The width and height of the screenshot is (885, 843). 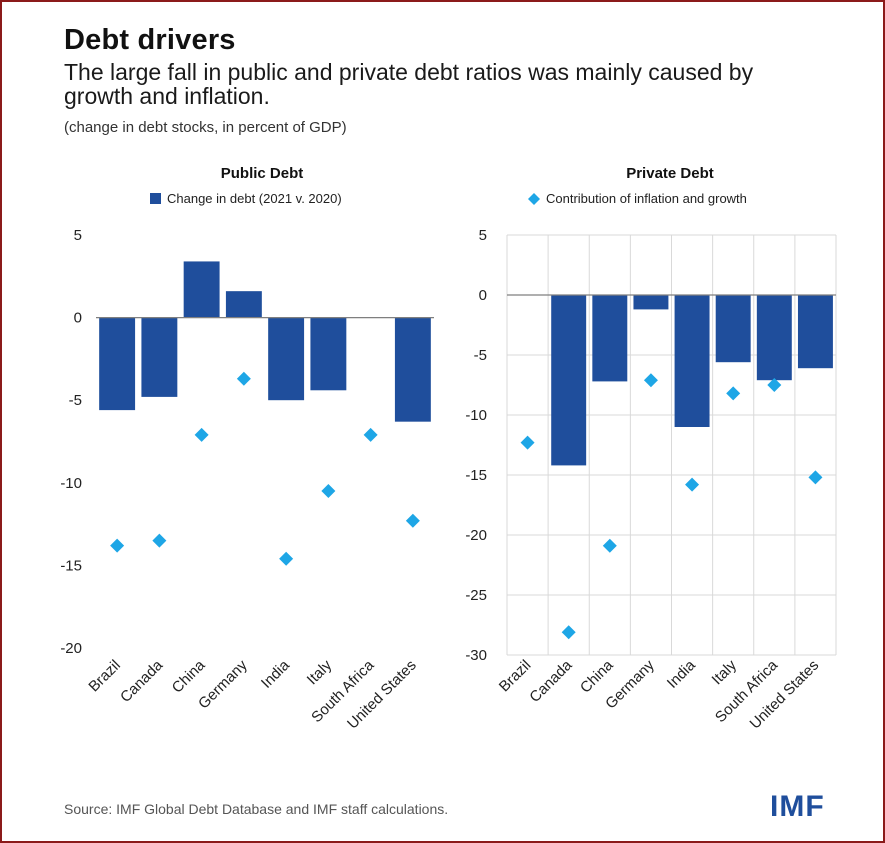 What do you see at coordinates (412, 520) in the screenshot?
I see `public-point-united-states` at bounding box center [412, 520].